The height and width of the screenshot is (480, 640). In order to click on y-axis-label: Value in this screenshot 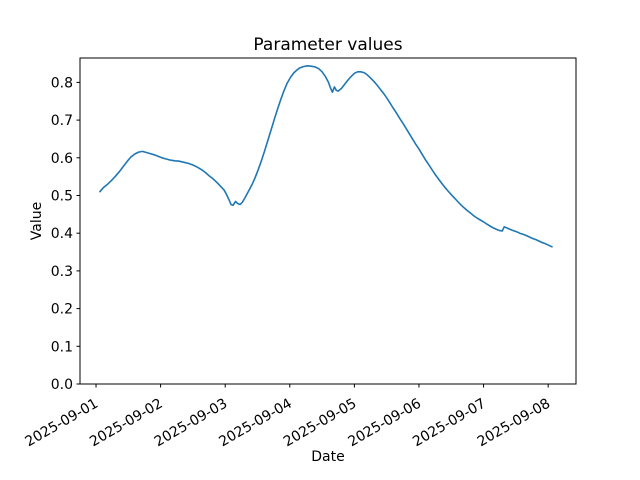, I will do `click(37, 221)`.